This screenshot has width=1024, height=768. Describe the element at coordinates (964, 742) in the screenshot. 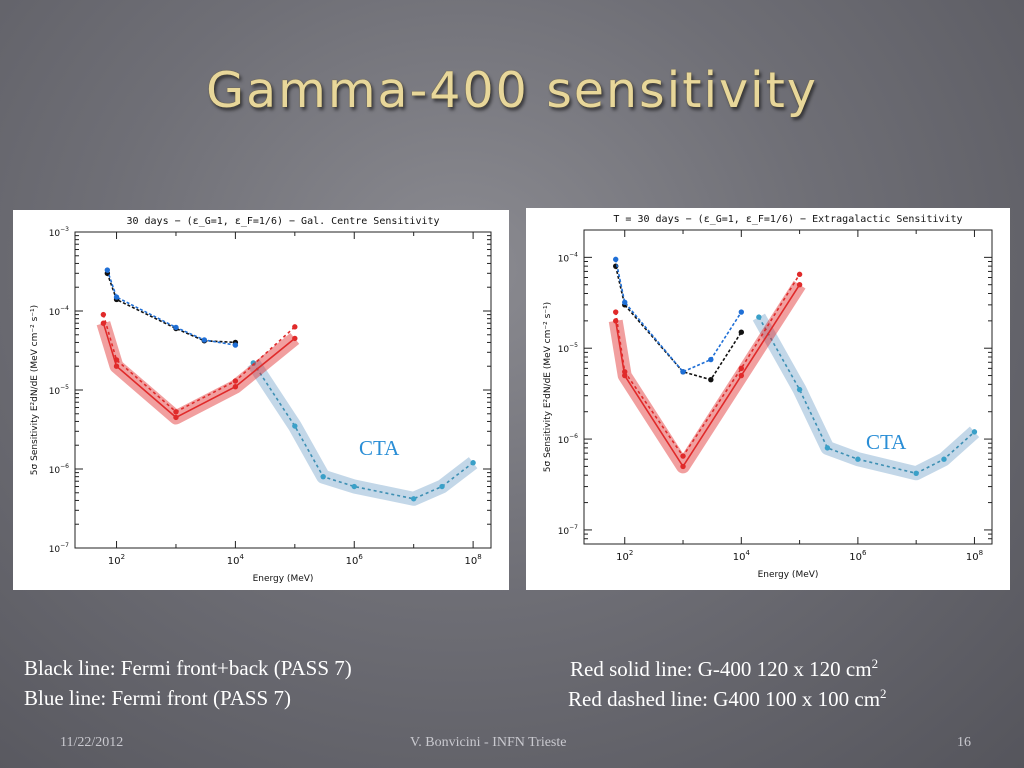

I see `footer-page-number: 16` at that location.